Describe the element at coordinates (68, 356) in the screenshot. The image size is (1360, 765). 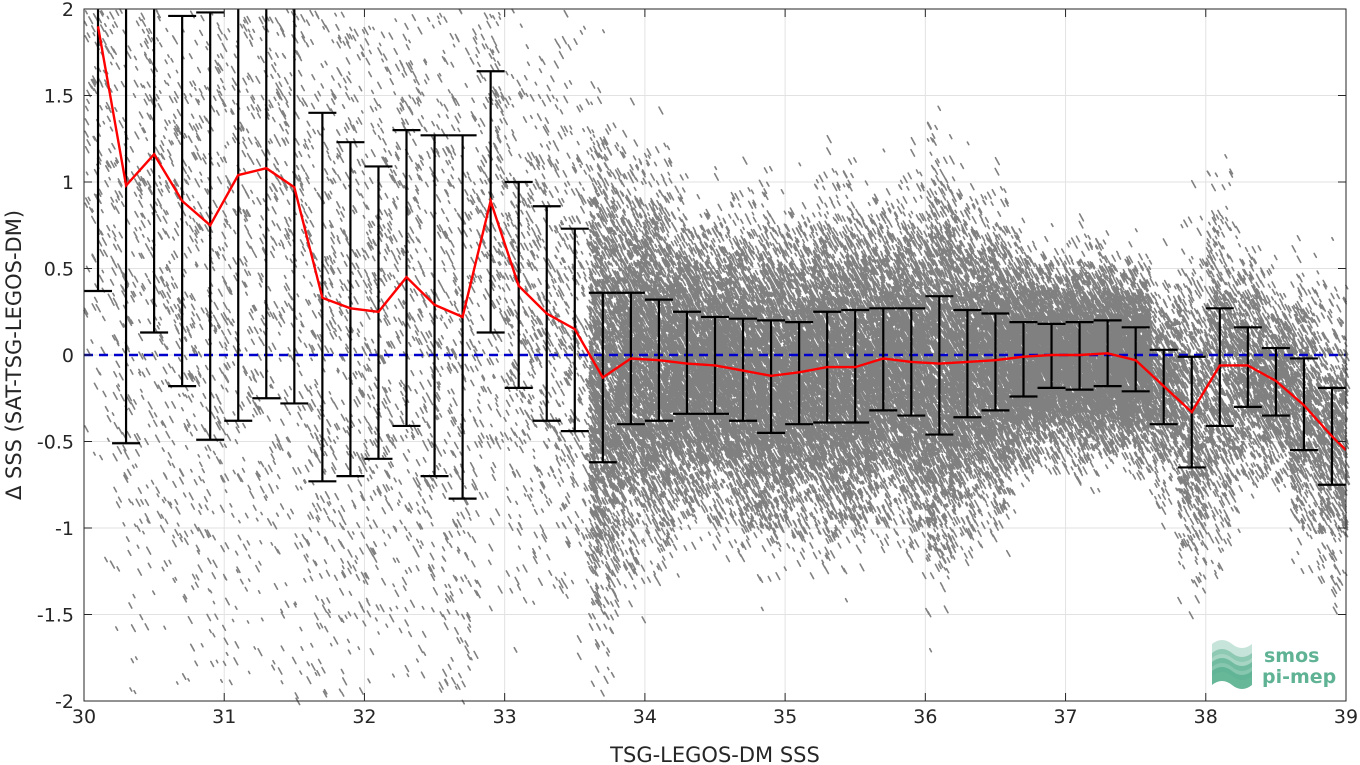
I see `y-tick-label: 0` at that location.